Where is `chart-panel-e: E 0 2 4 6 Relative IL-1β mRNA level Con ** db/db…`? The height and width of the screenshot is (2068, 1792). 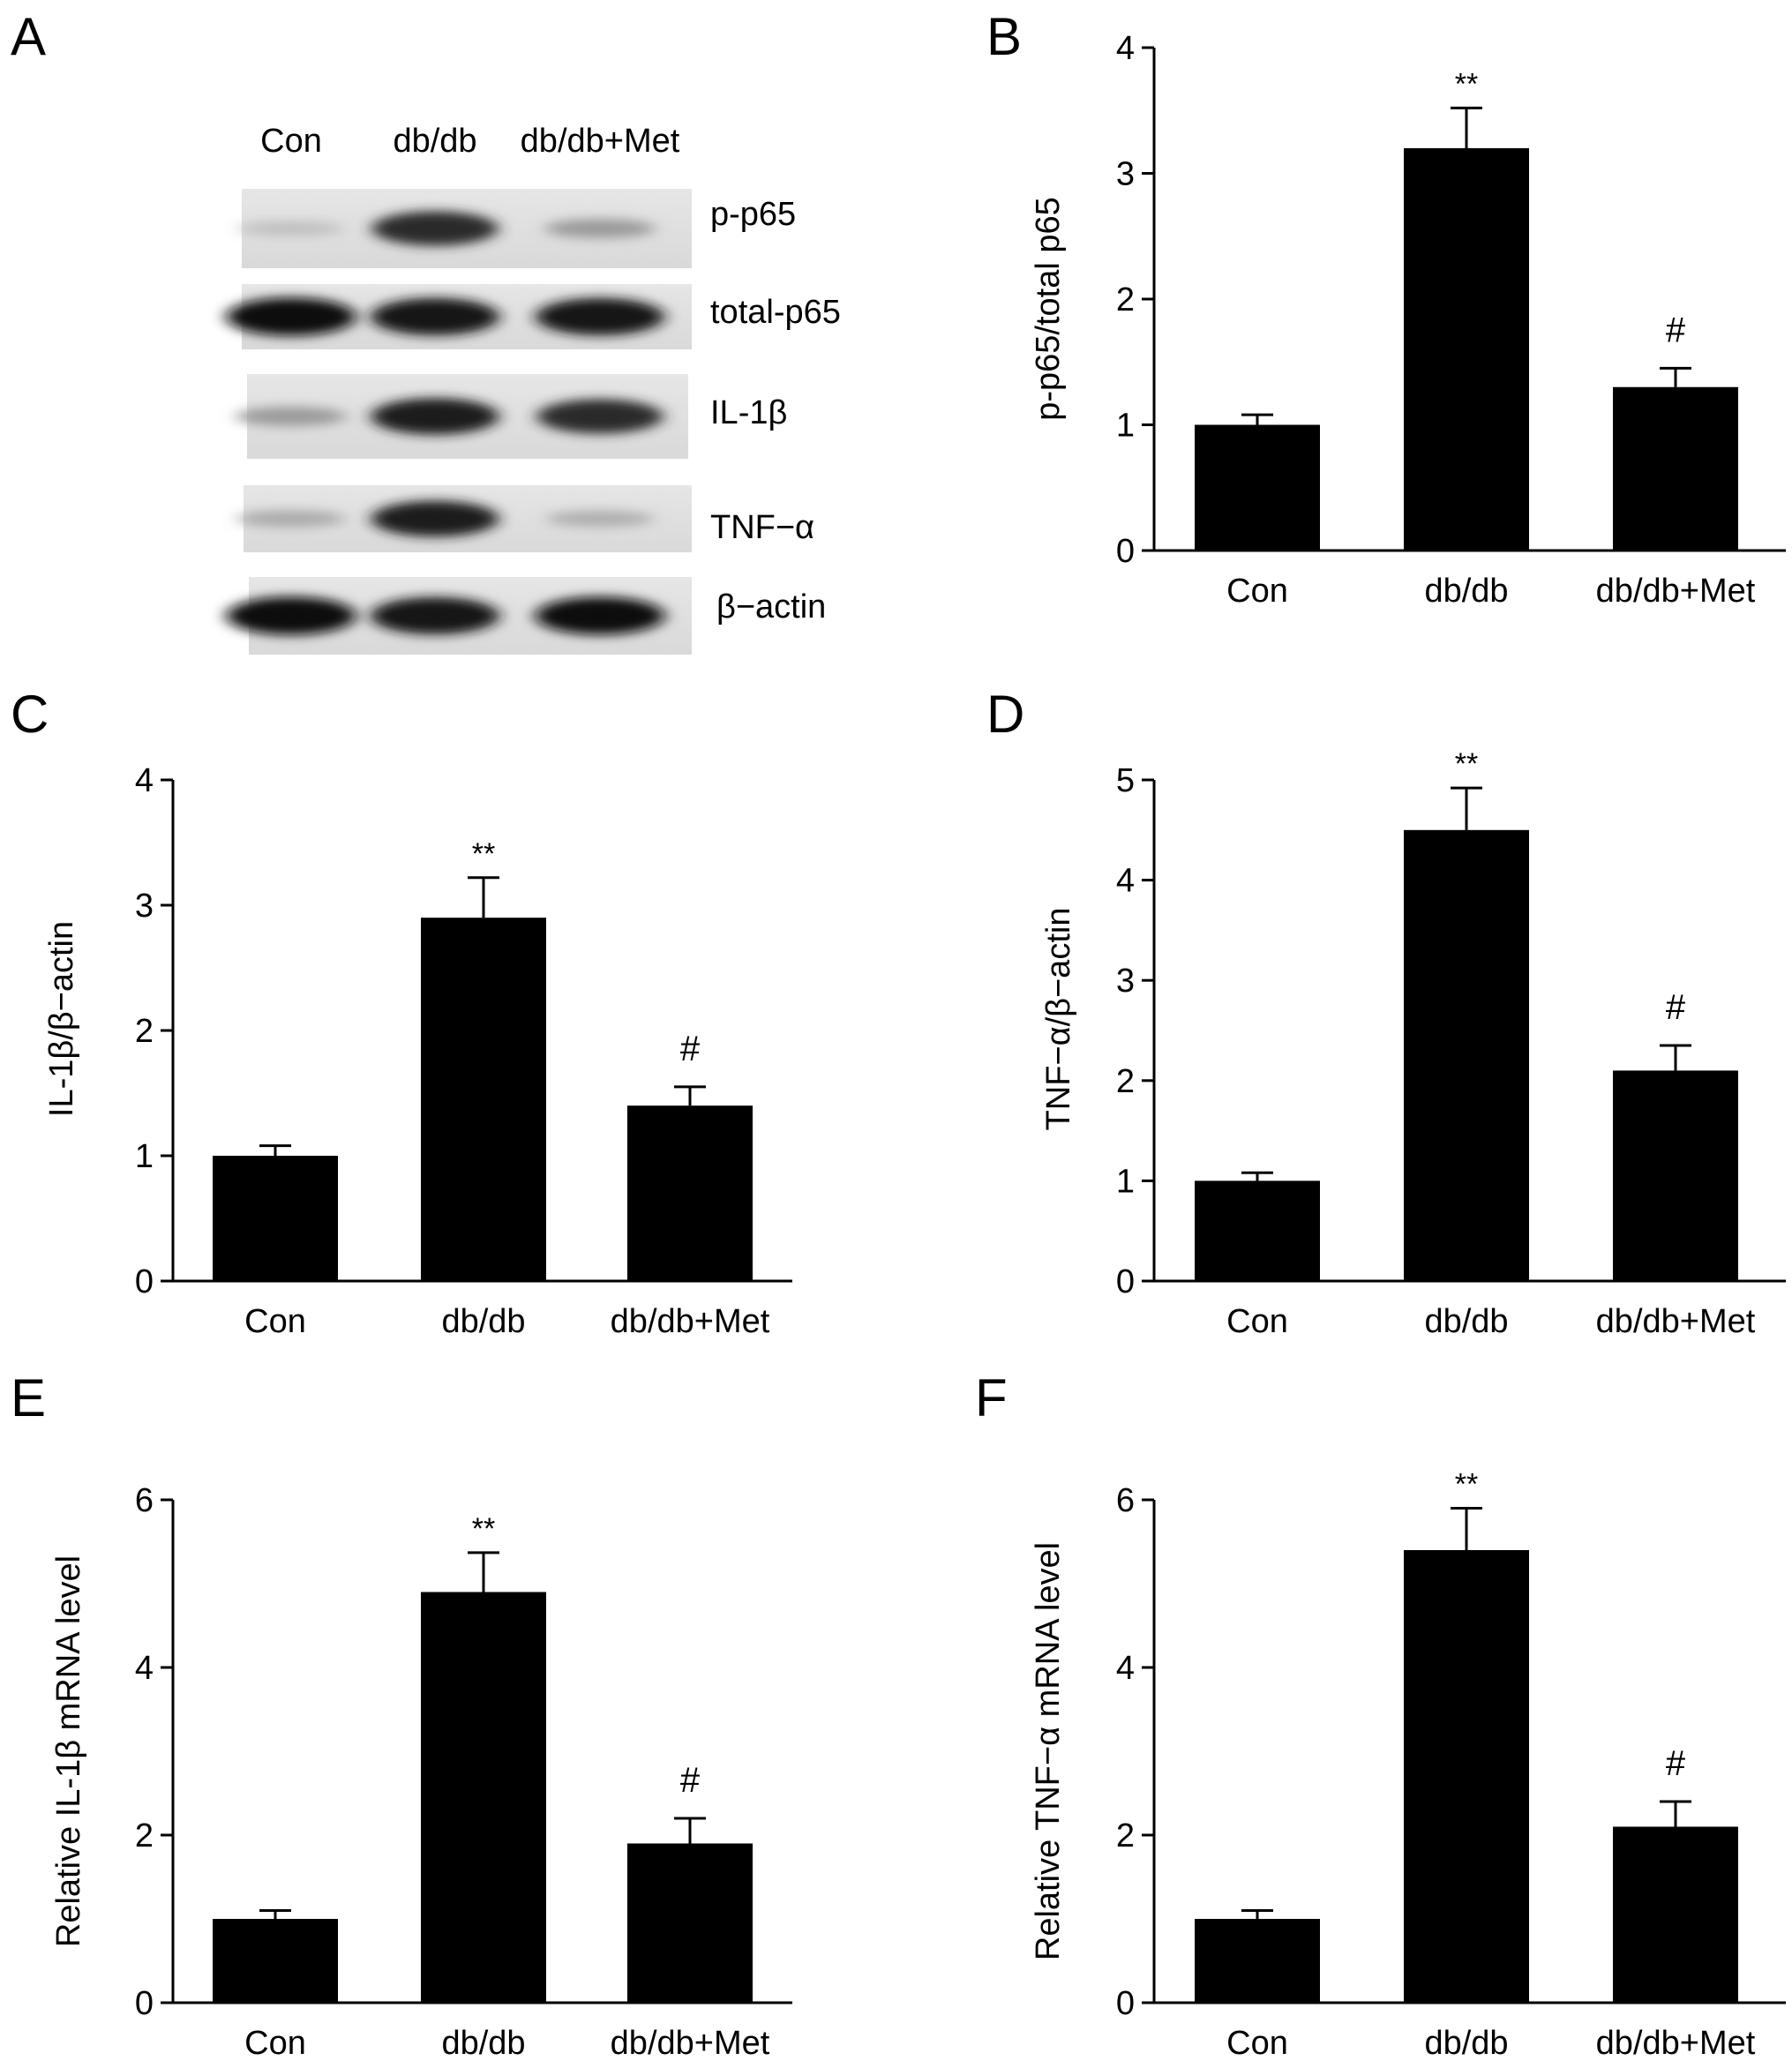
chart-panel-e: E 0 2 4 6 Relative IL-1β mRNA level Con ** db/db… is located at coordinates (402, 1715).